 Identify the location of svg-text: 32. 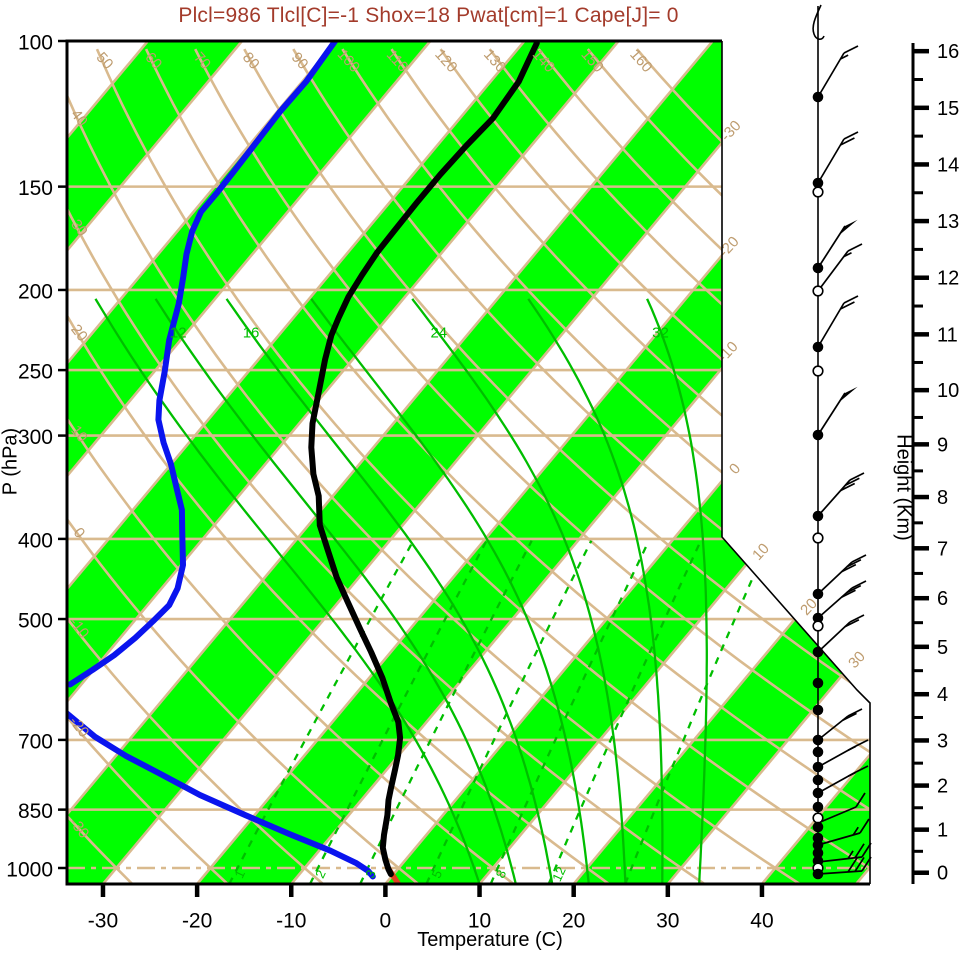
(660, 333).